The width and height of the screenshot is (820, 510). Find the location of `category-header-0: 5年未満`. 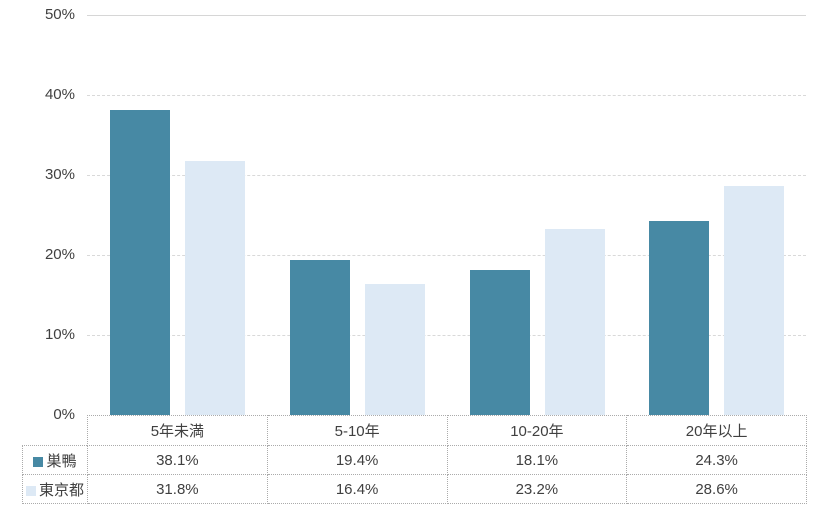

category-header-0: 5年未満 is located at coordinates (177, 430).